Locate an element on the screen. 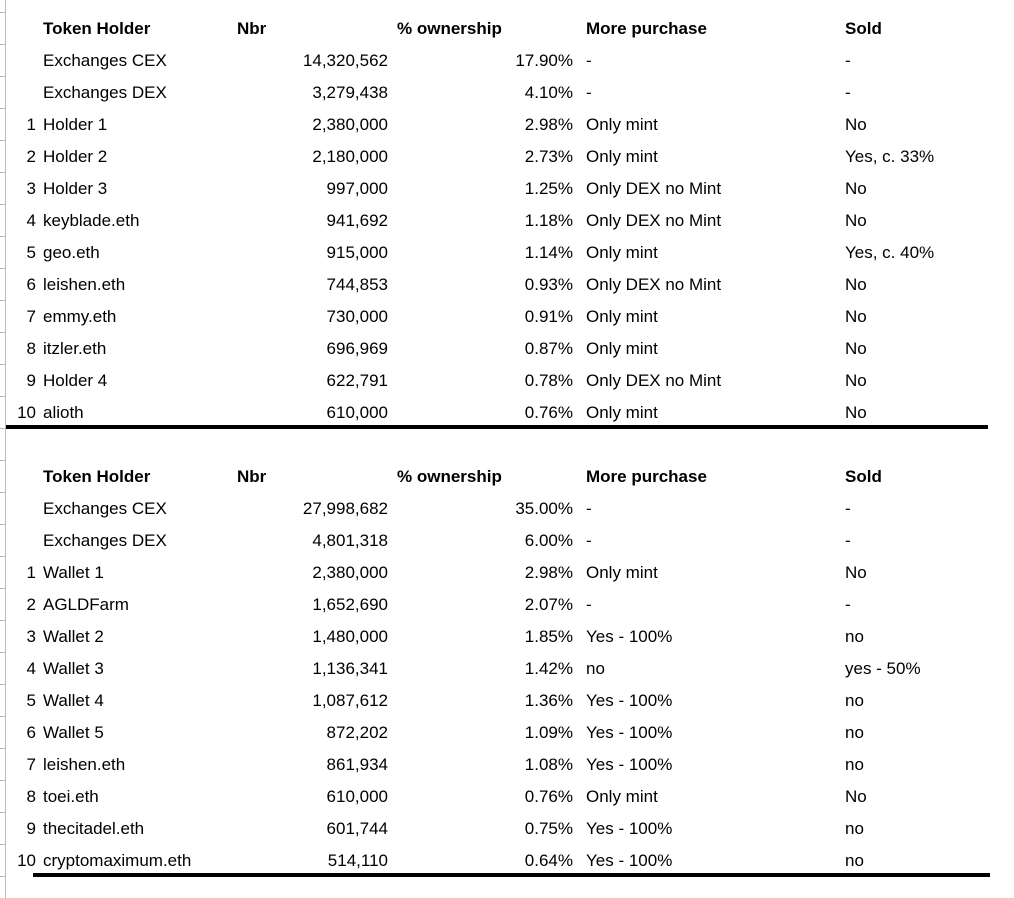 This screenshot has width=1014, height=898. cell-nbr: 744,853 is located at coordinates (357, 284).